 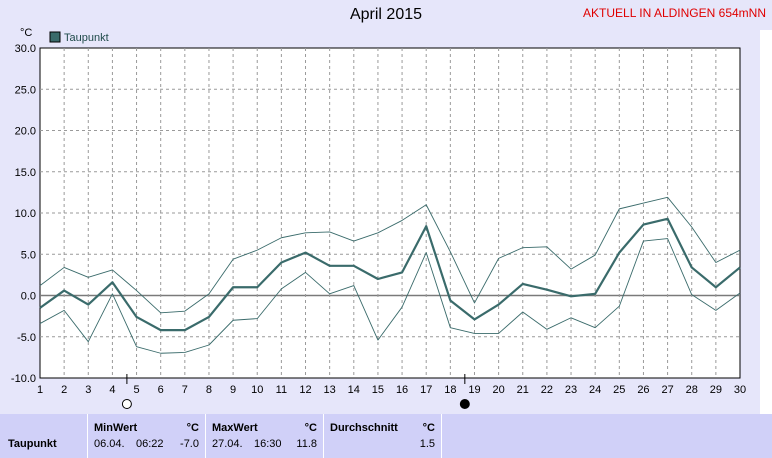 What do you see at coordinates (227, 444) in the screenshot?
I see `max-date: 27.04.` at bounding box center [227, 444].